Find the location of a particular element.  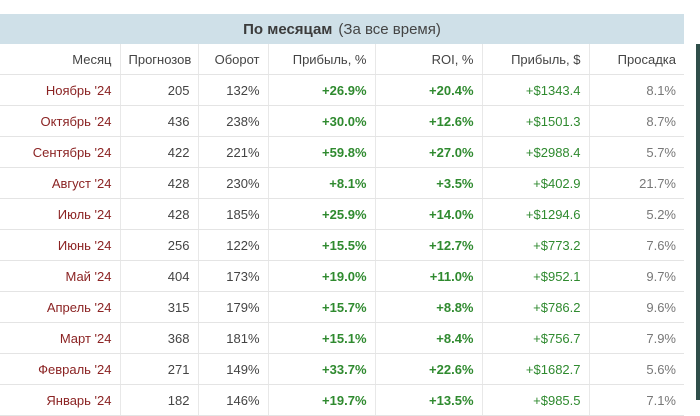

scroll-area-edge is located at coordinates (692, 200).